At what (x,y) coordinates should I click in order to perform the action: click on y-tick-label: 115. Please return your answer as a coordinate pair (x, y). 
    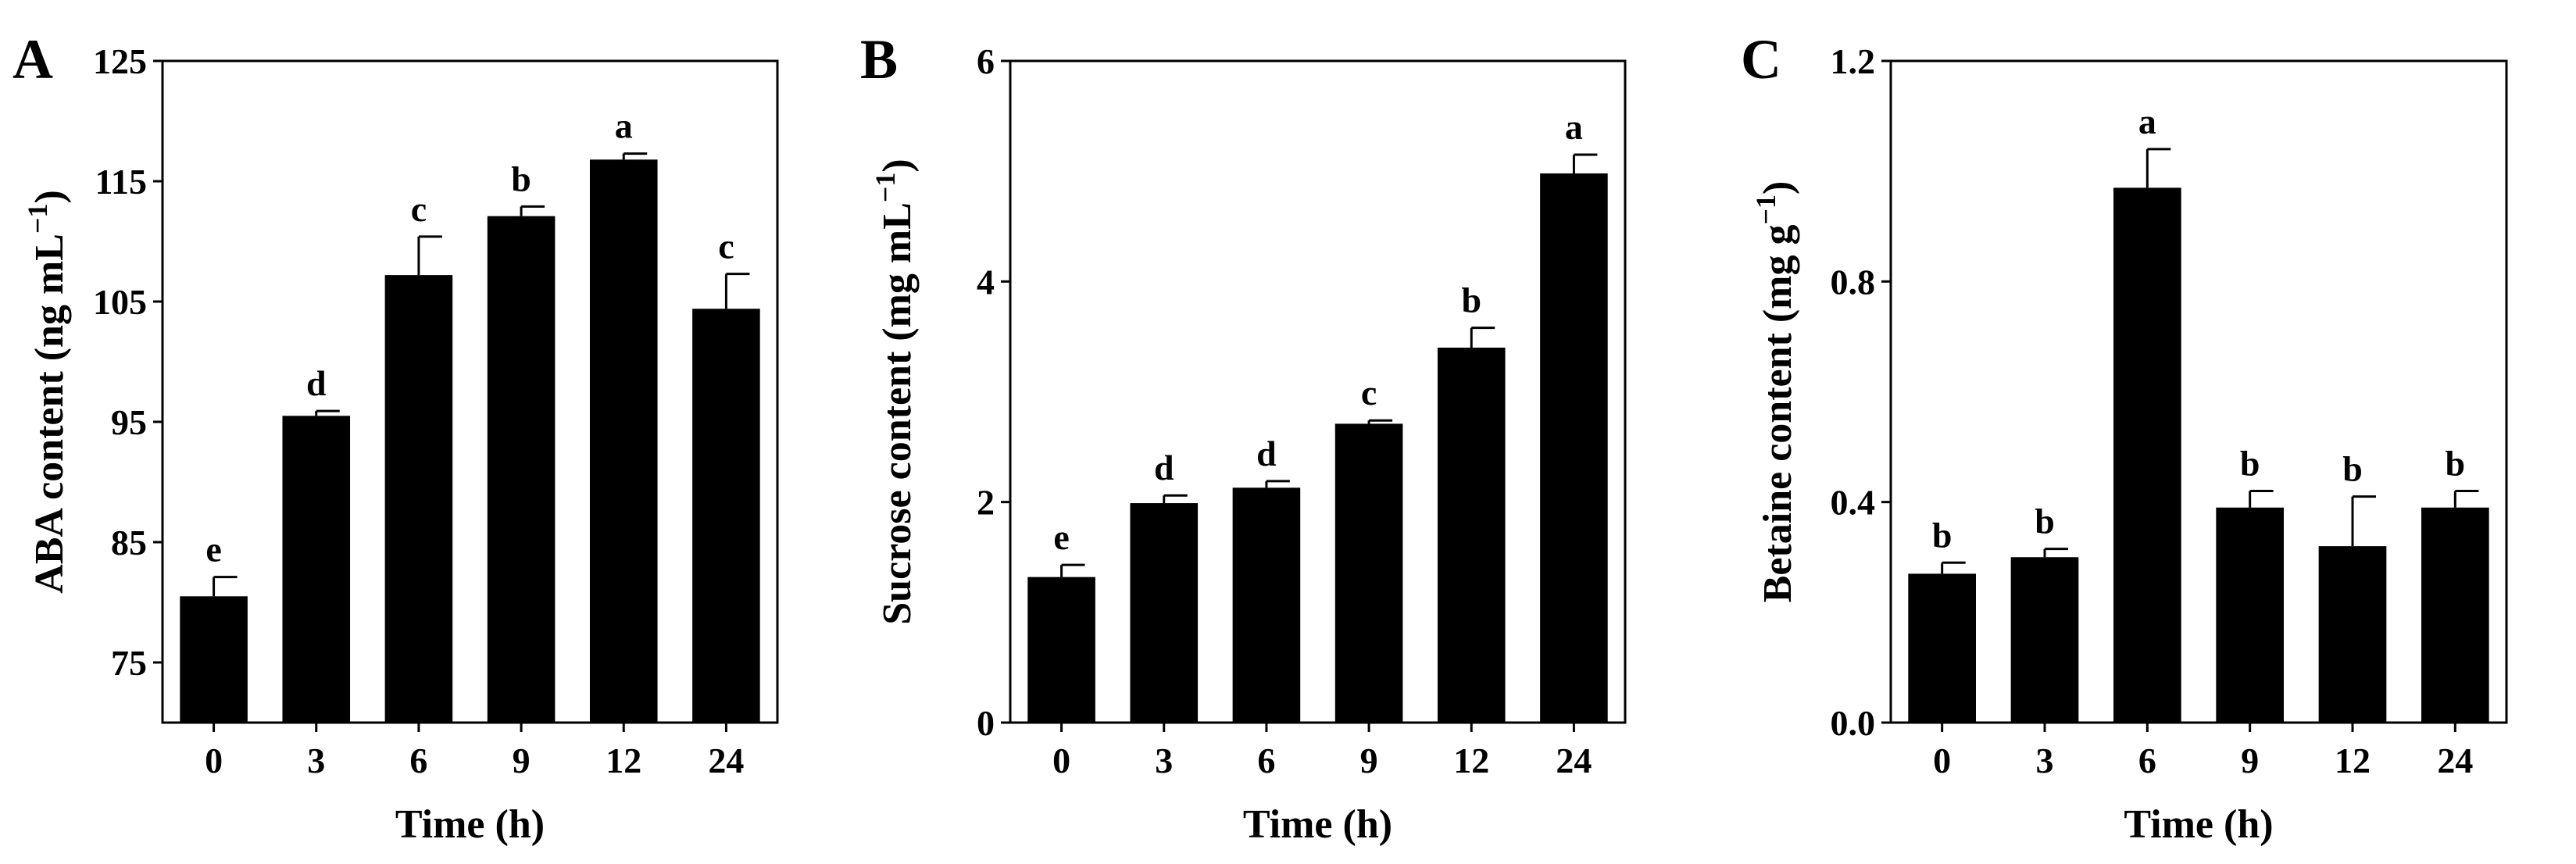
    Looking at the image, I should click on (121, 182).